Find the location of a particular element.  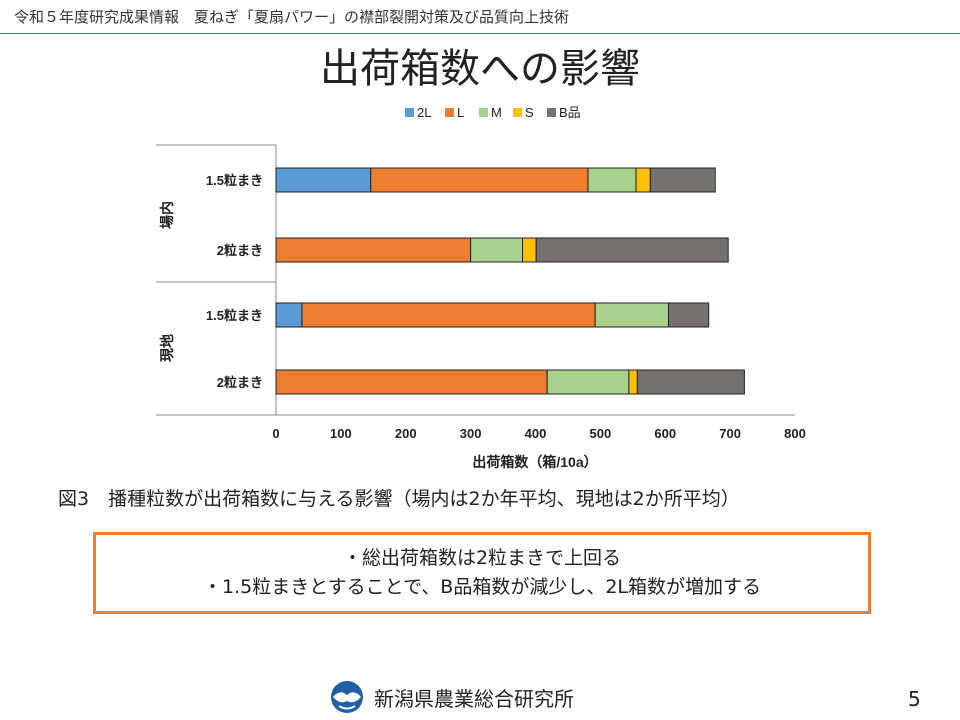

group-label-0: 場内 is located at coordinates (167, 215).